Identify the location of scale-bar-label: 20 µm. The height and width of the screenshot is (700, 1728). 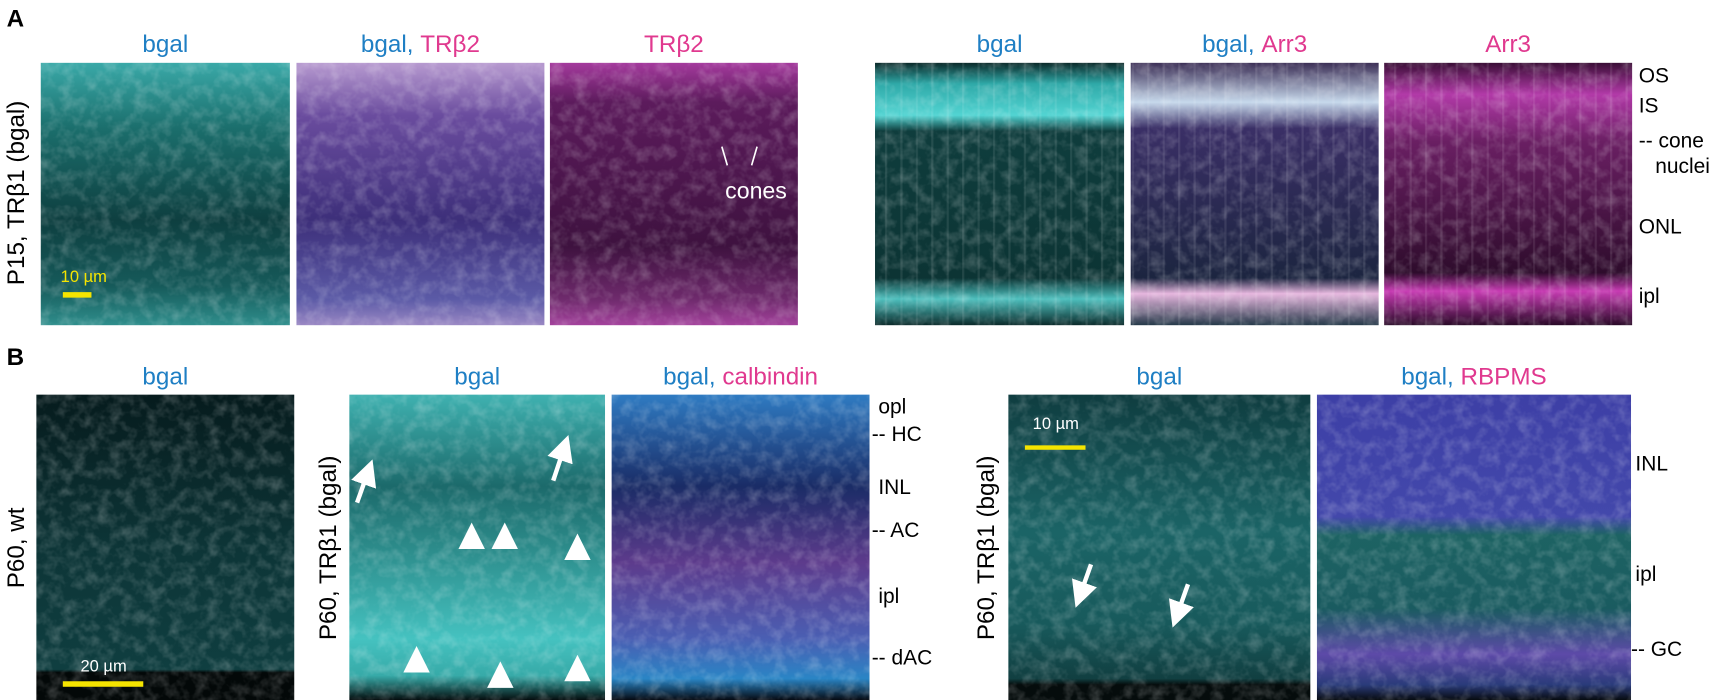
(103, 665).